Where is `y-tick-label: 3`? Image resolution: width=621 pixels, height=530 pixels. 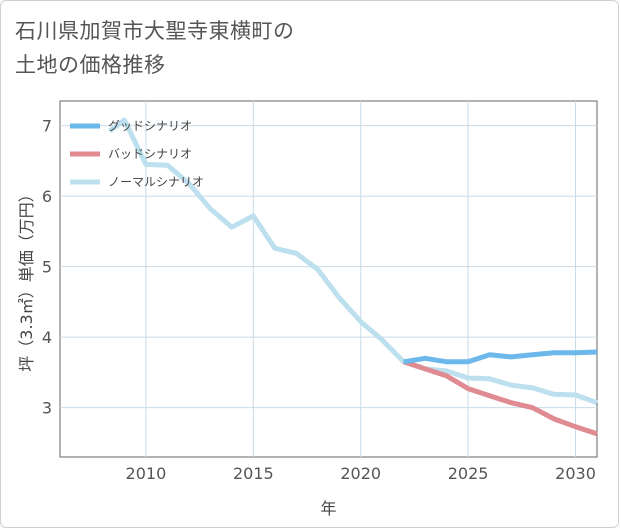 y-tick-label: 3 is located at coordinates (47, 408).